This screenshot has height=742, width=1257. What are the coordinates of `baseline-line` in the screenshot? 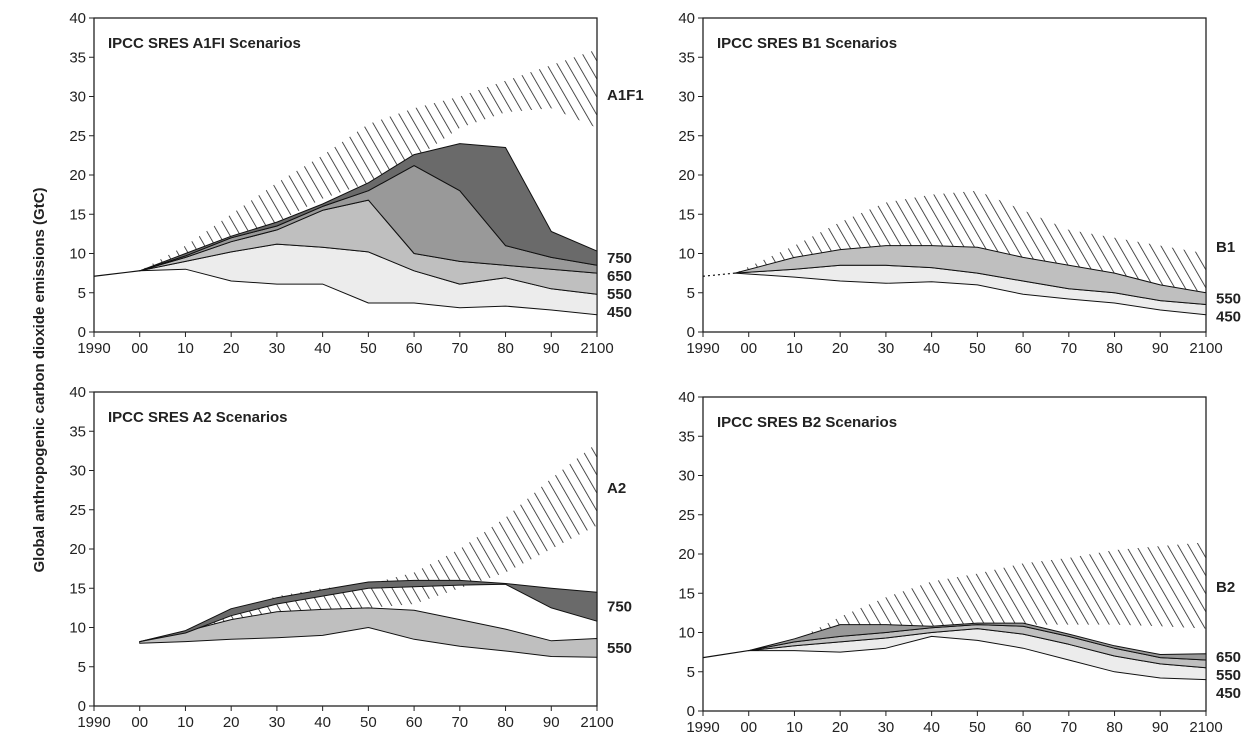 It's located at (116, 273).